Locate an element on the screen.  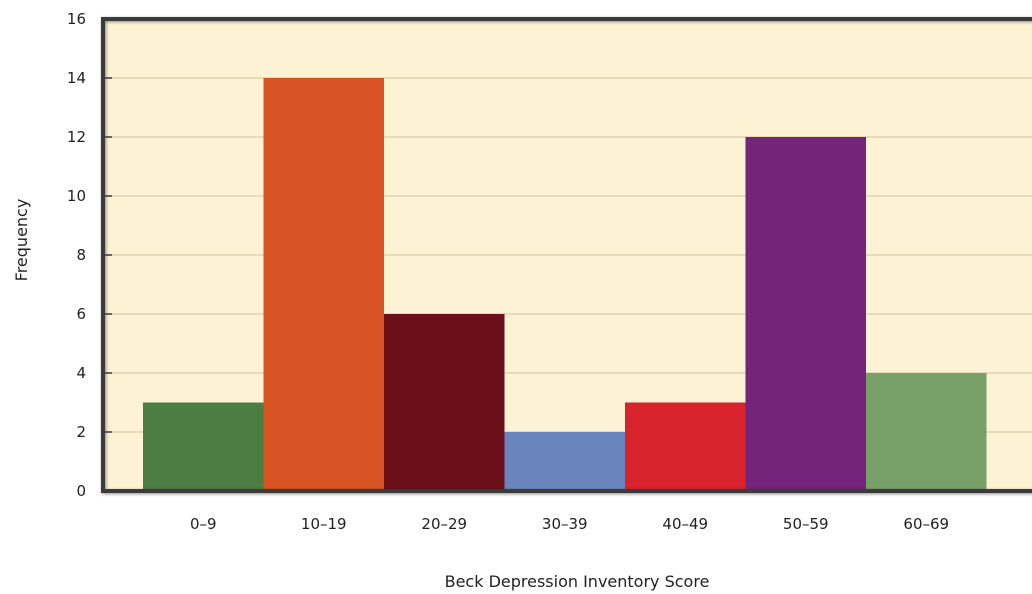
y-tick-label: 10 is located at coordinates (76, 196).